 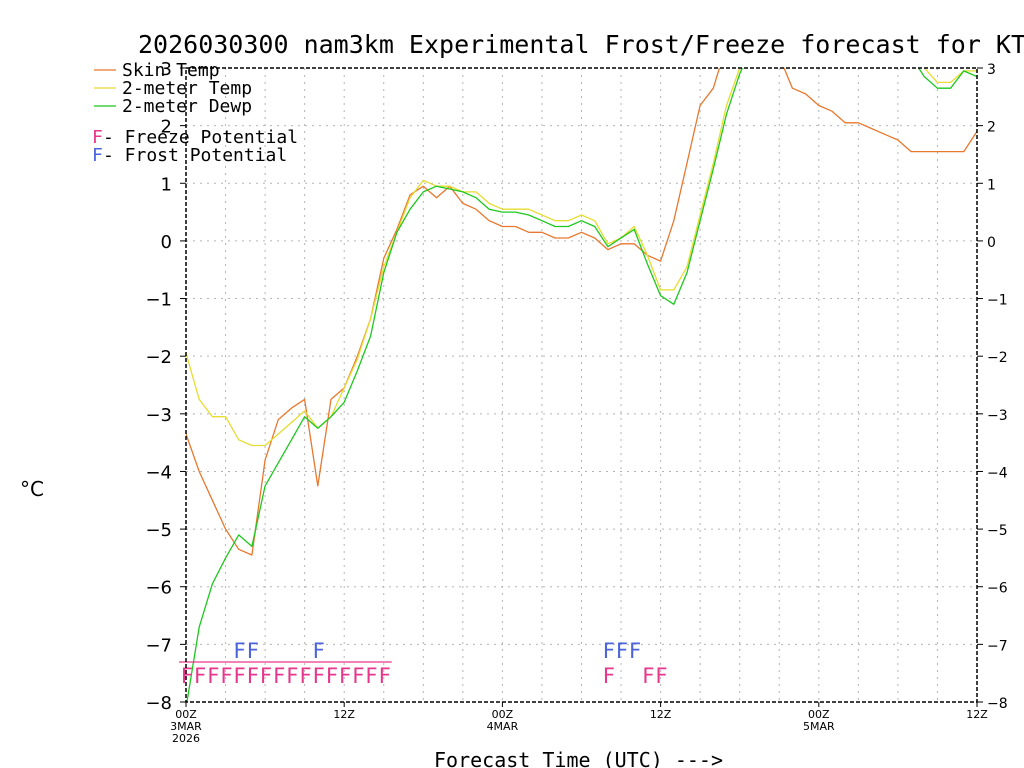 What do you see at coordinates (158, 645) in the screenshot?
I see `y-tick-label: −7` at bounding box center [158, 645].